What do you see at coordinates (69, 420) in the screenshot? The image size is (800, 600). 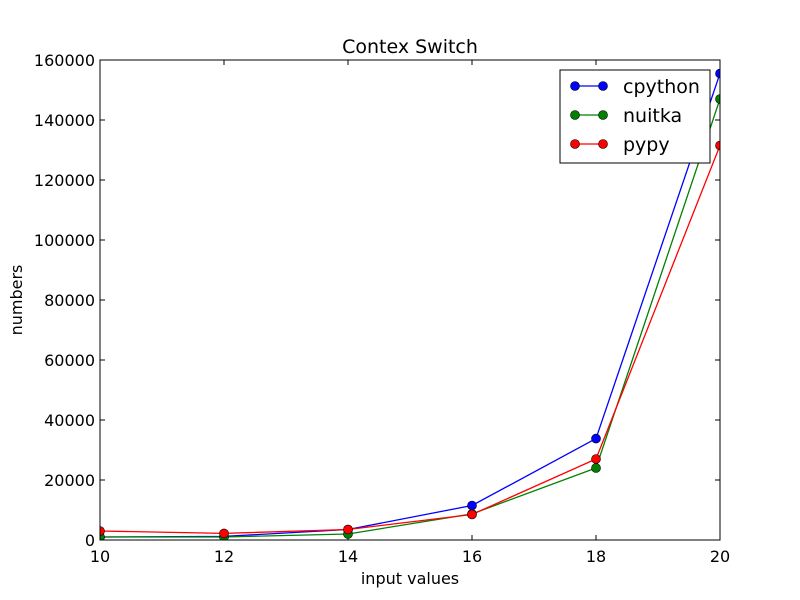 I see `y-tick-label: 40000` at bounding box center [69, 420].